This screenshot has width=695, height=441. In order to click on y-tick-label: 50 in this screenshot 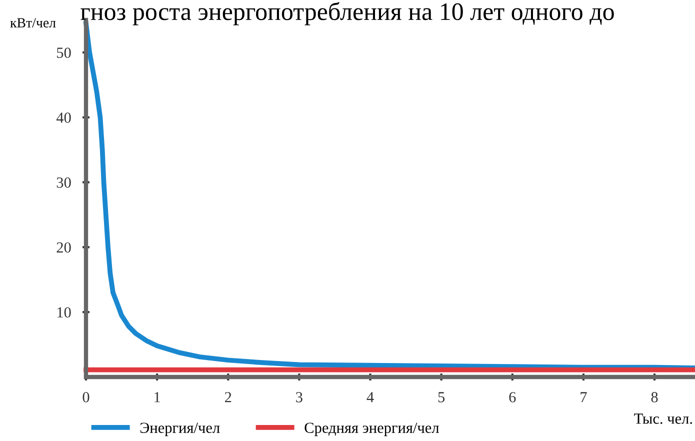, I will do `click(64, 53)`.